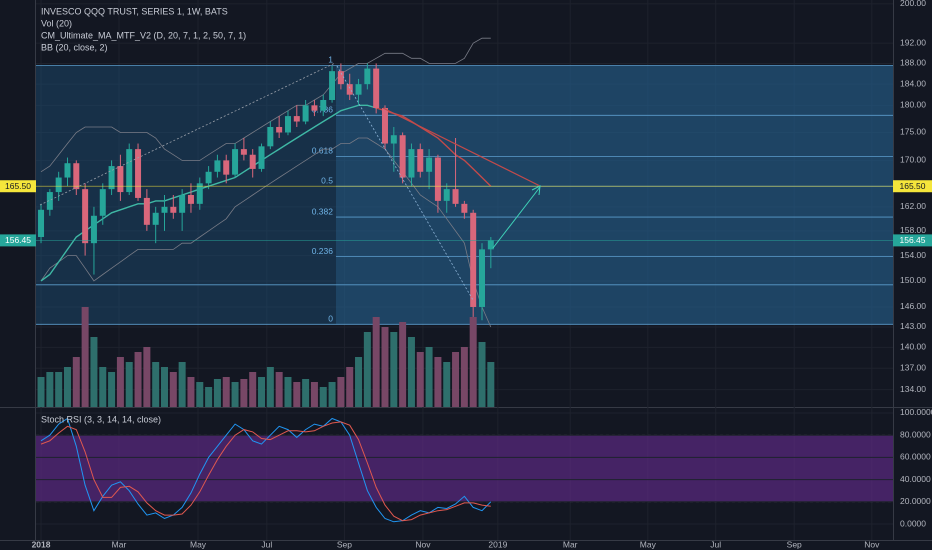 This screenshot has height=550, width=932. What do you see at coordinates (323, 151) in the screenshot?
I see `fib-level-label: 0.618` at bounding box center [323, 151].